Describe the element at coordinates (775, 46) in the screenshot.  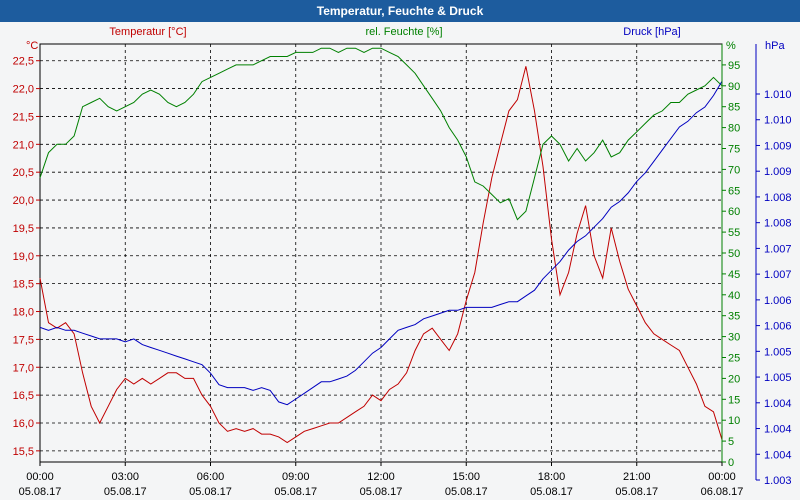
I see `pressure-unit: hPa` at that location.